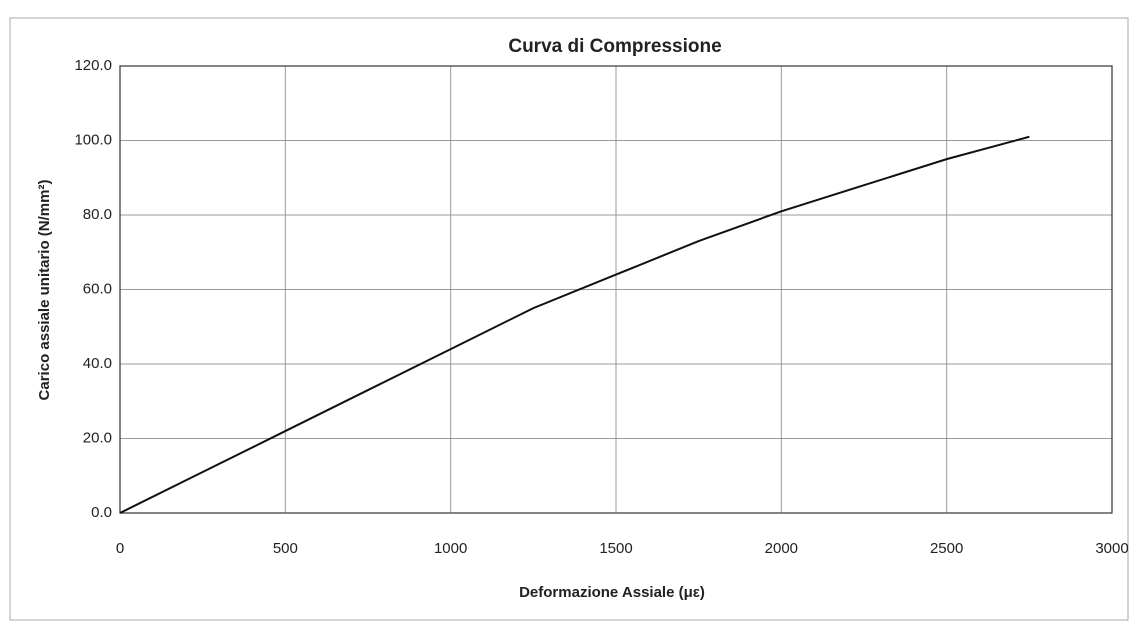  I want to click on y-tick-label: 60.0, so click(97, 288).